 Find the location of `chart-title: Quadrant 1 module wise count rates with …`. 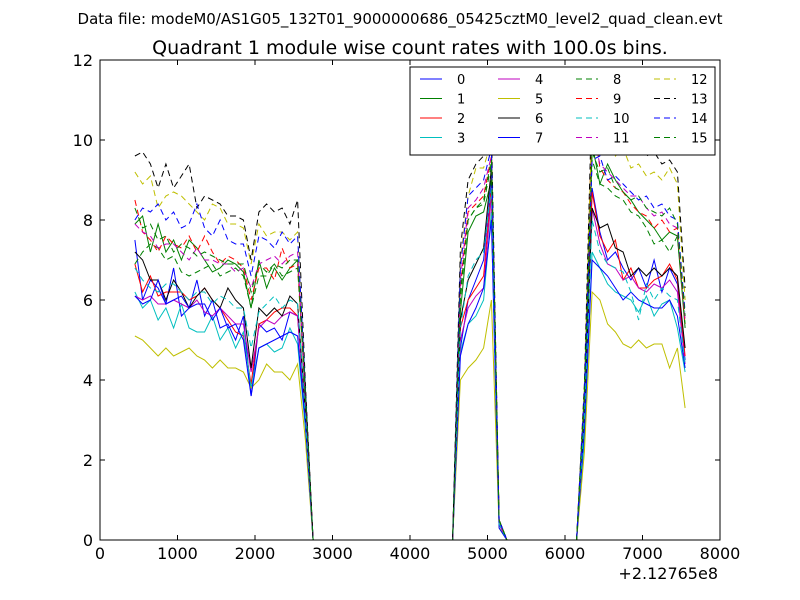

chart-title: Quadrant 1 module wise count rates with … is located at coordinates (410, 48).